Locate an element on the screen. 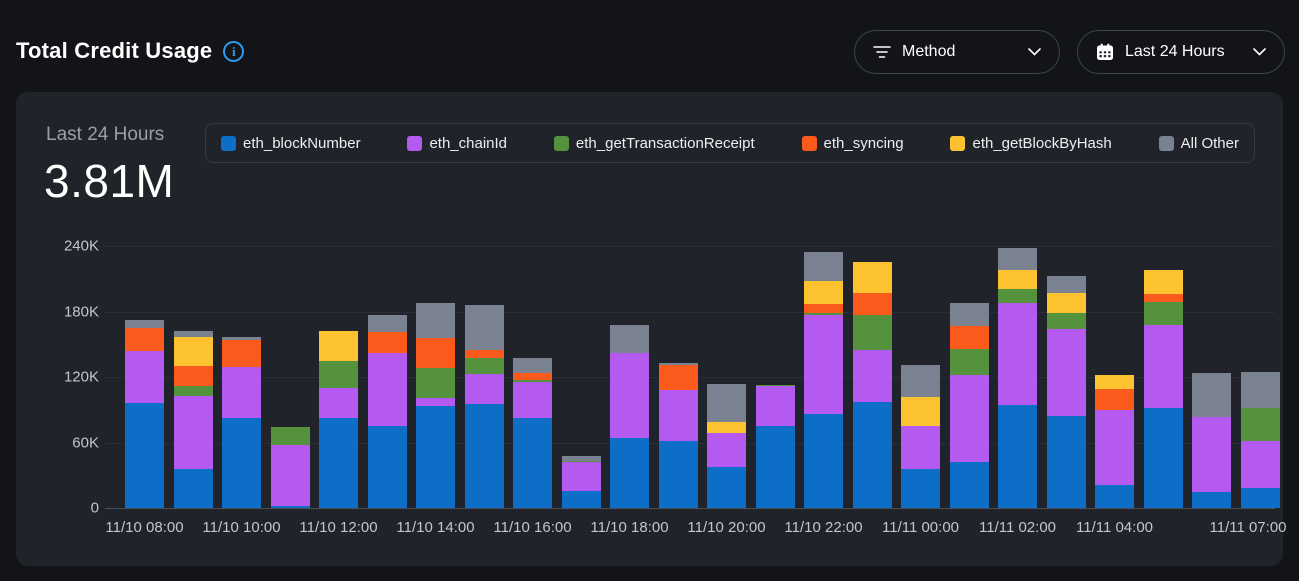  legend-item-eth-getblockbyhash: eth_getBlockByHash is located at coordinates (1031, 143).